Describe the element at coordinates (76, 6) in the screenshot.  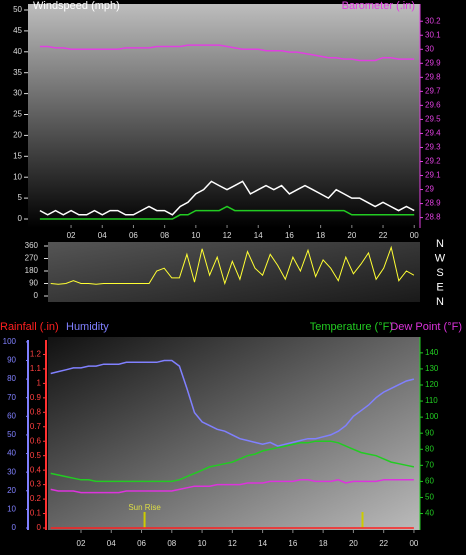
I see `y-label: Windspeed (mph)` at that location.